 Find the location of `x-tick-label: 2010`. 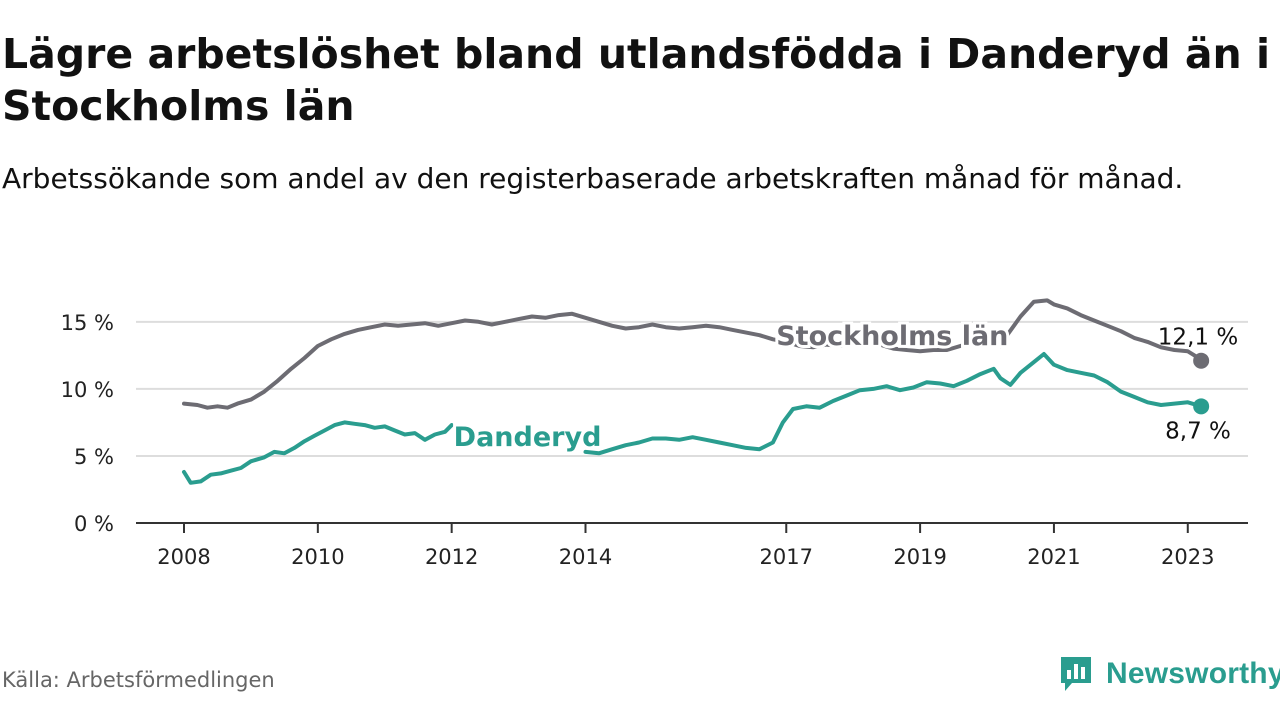

x-tick-label: 2010 is located at coordinates (317, 557).